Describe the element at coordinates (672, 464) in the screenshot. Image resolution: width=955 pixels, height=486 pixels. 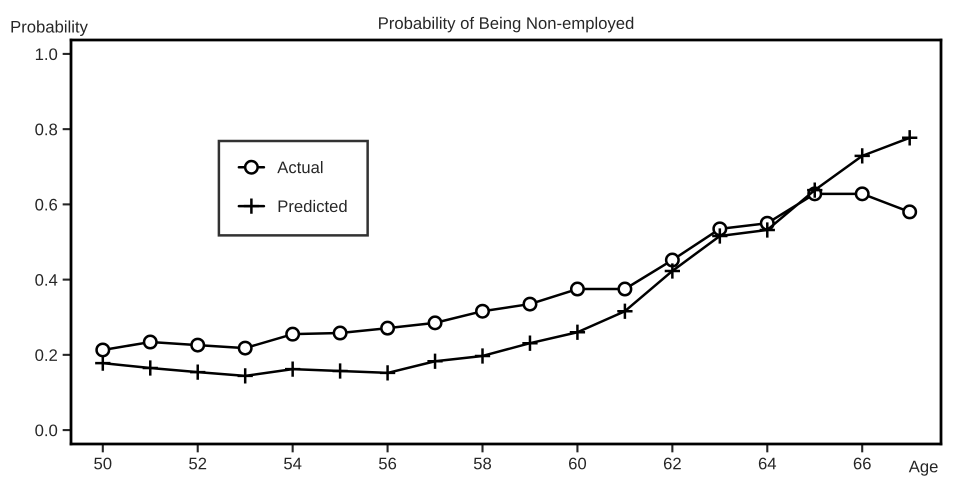
I see `x-tick-label: 62` at that location.